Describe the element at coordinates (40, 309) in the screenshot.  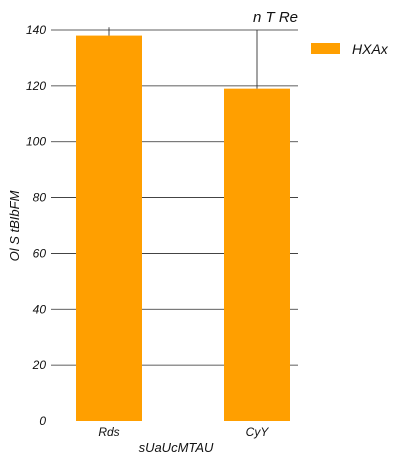
I see `y-tick-label-40: 40` at that location.